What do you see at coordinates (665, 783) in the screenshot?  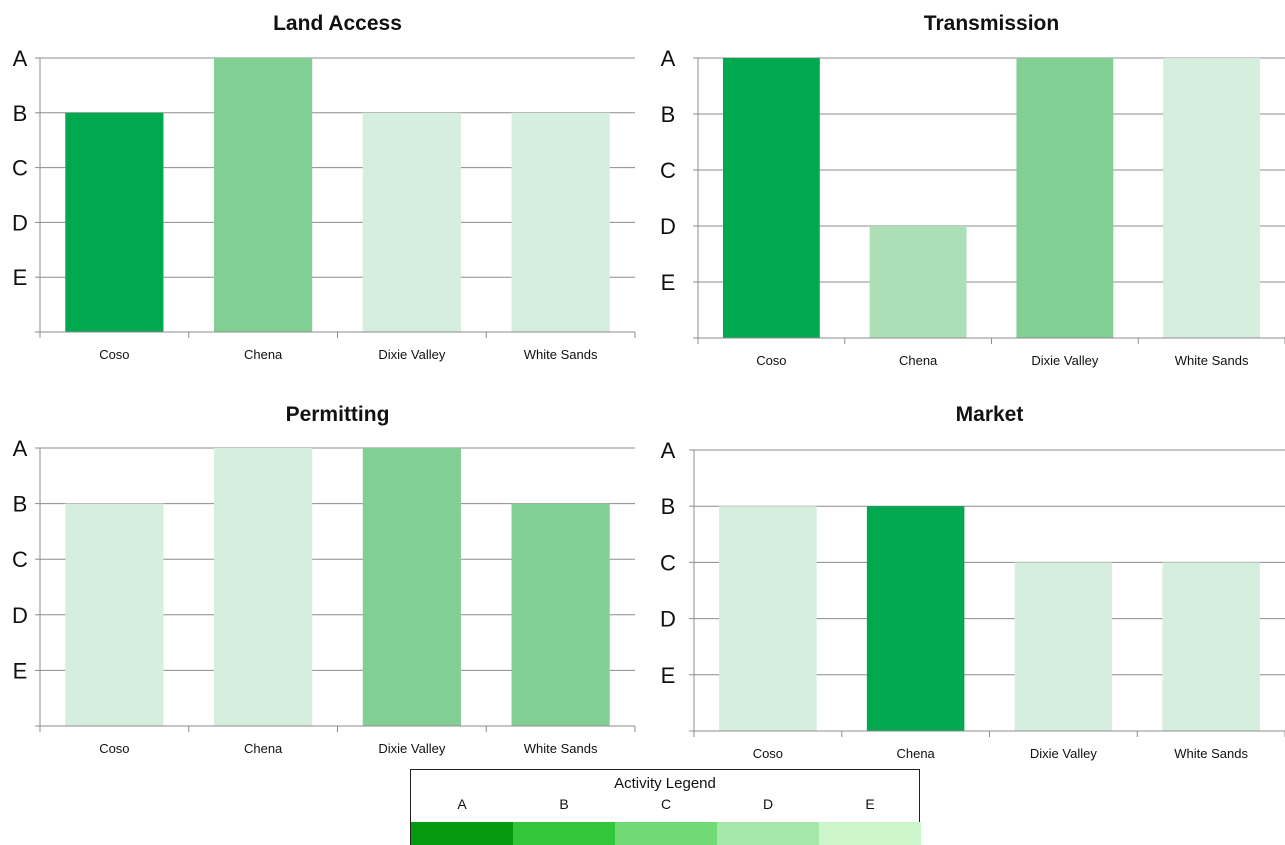 I see `legend-title: Activity Legend` at bounding box center [665, 783].